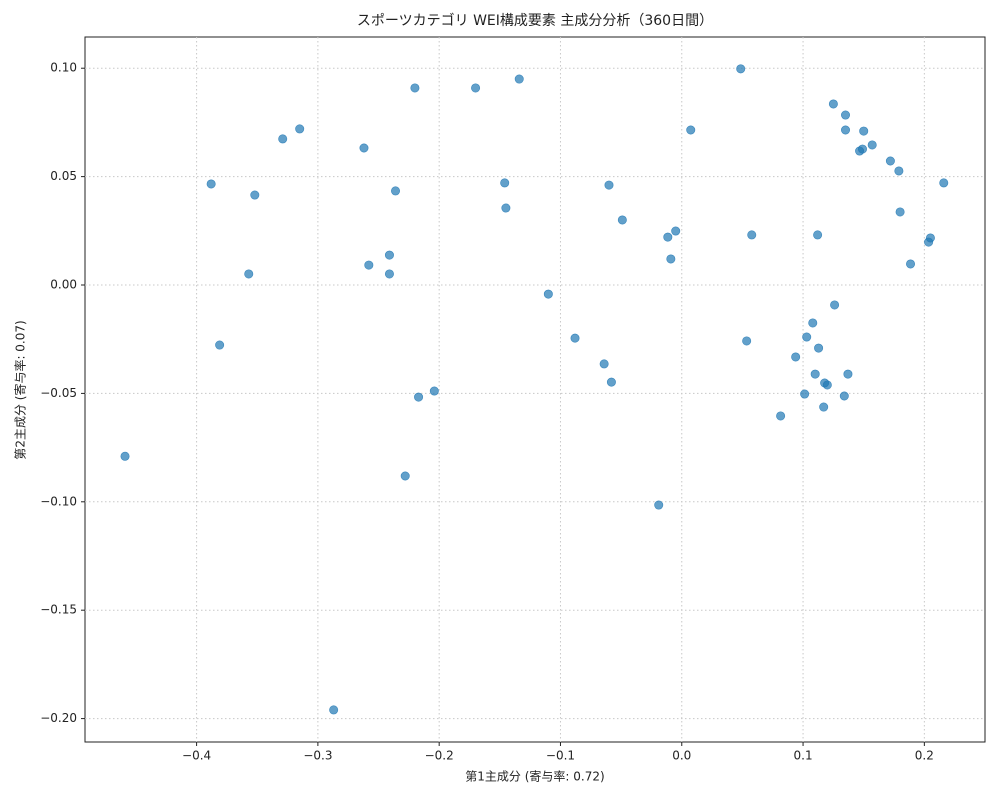 The height and width of the screenshot is (800, 1000). What do you see at coordinates (535, 20) in the screenshot?
I see `chart-title: スポーツカテゴリ WEI構成要素 主成分分析（360日間）` at bounding box center [535, 20].